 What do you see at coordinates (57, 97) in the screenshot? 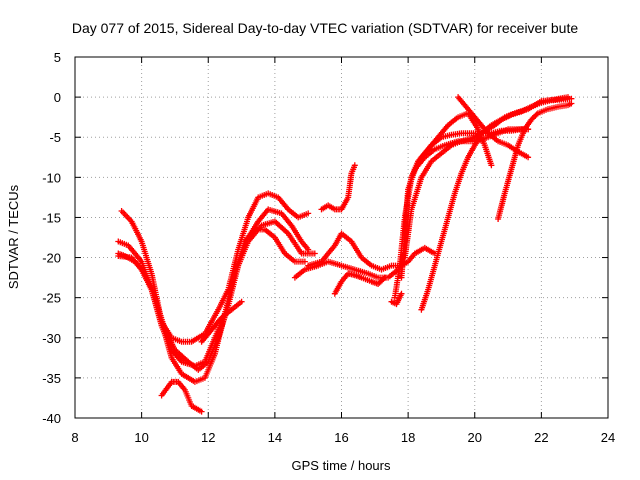
I see `y-tick-label: 0` at bounding box center [57, 97].